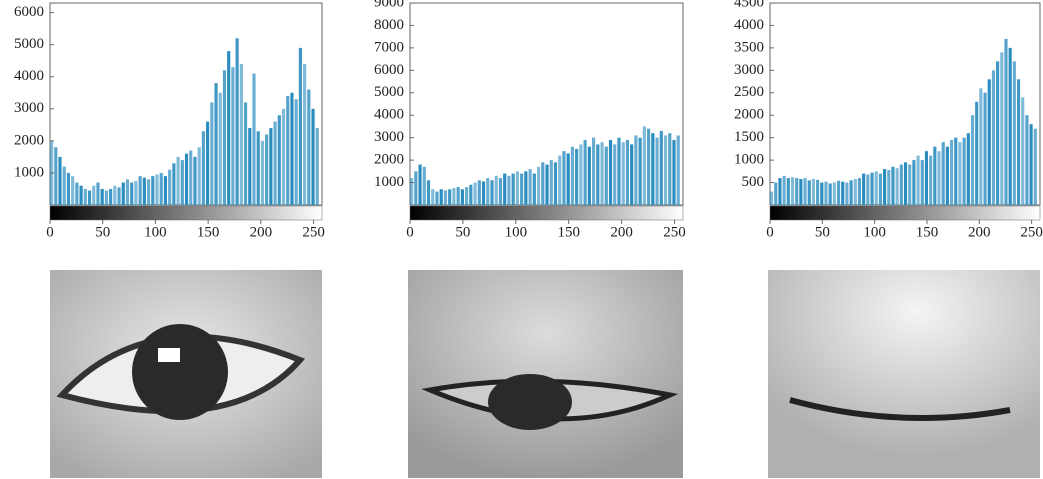 The height and width of the screenshot is (479, 1043). I want to click on eye-photo-half, so click(545, 374).